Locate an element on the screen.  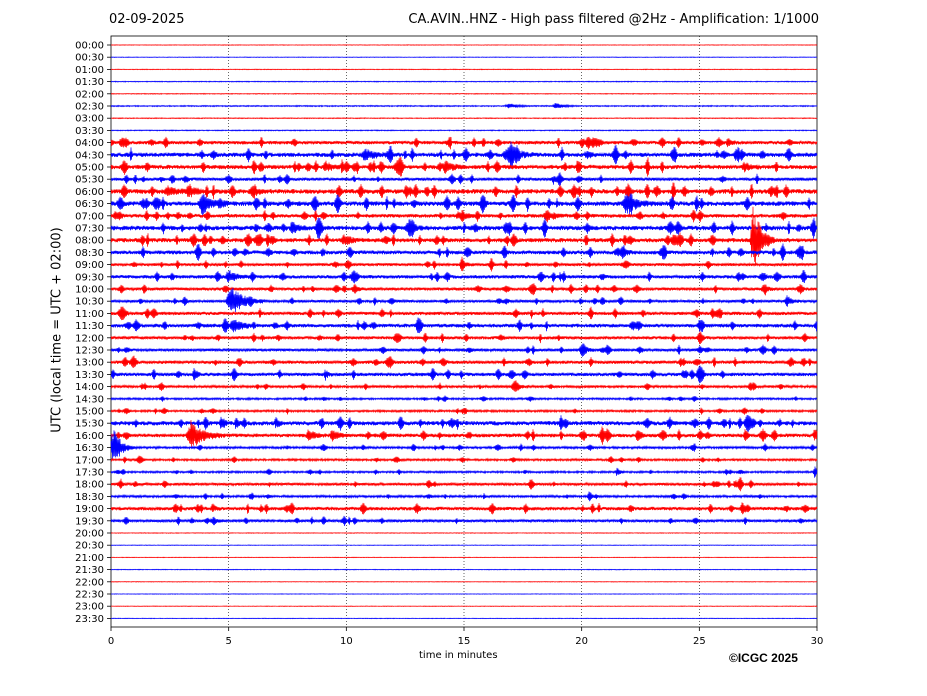
row-label: 14:00 is located at coordinates (89, 387).